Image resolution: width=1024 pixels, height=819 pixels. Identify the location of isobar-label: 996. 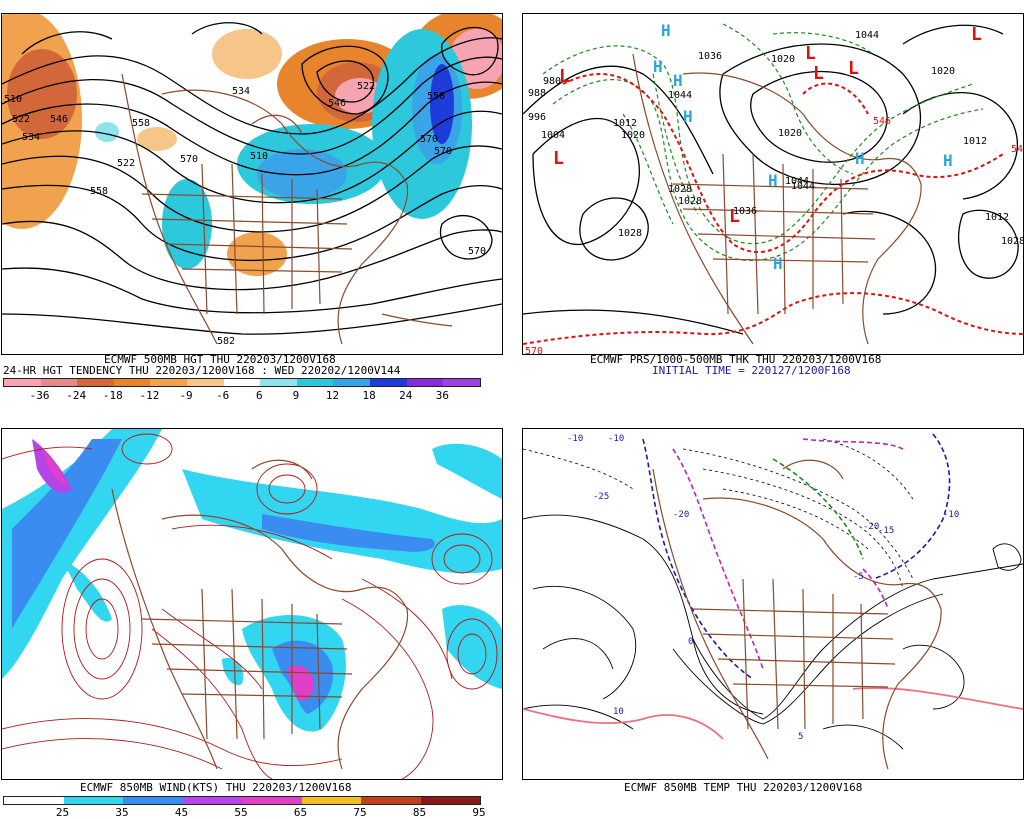
(537, 117).